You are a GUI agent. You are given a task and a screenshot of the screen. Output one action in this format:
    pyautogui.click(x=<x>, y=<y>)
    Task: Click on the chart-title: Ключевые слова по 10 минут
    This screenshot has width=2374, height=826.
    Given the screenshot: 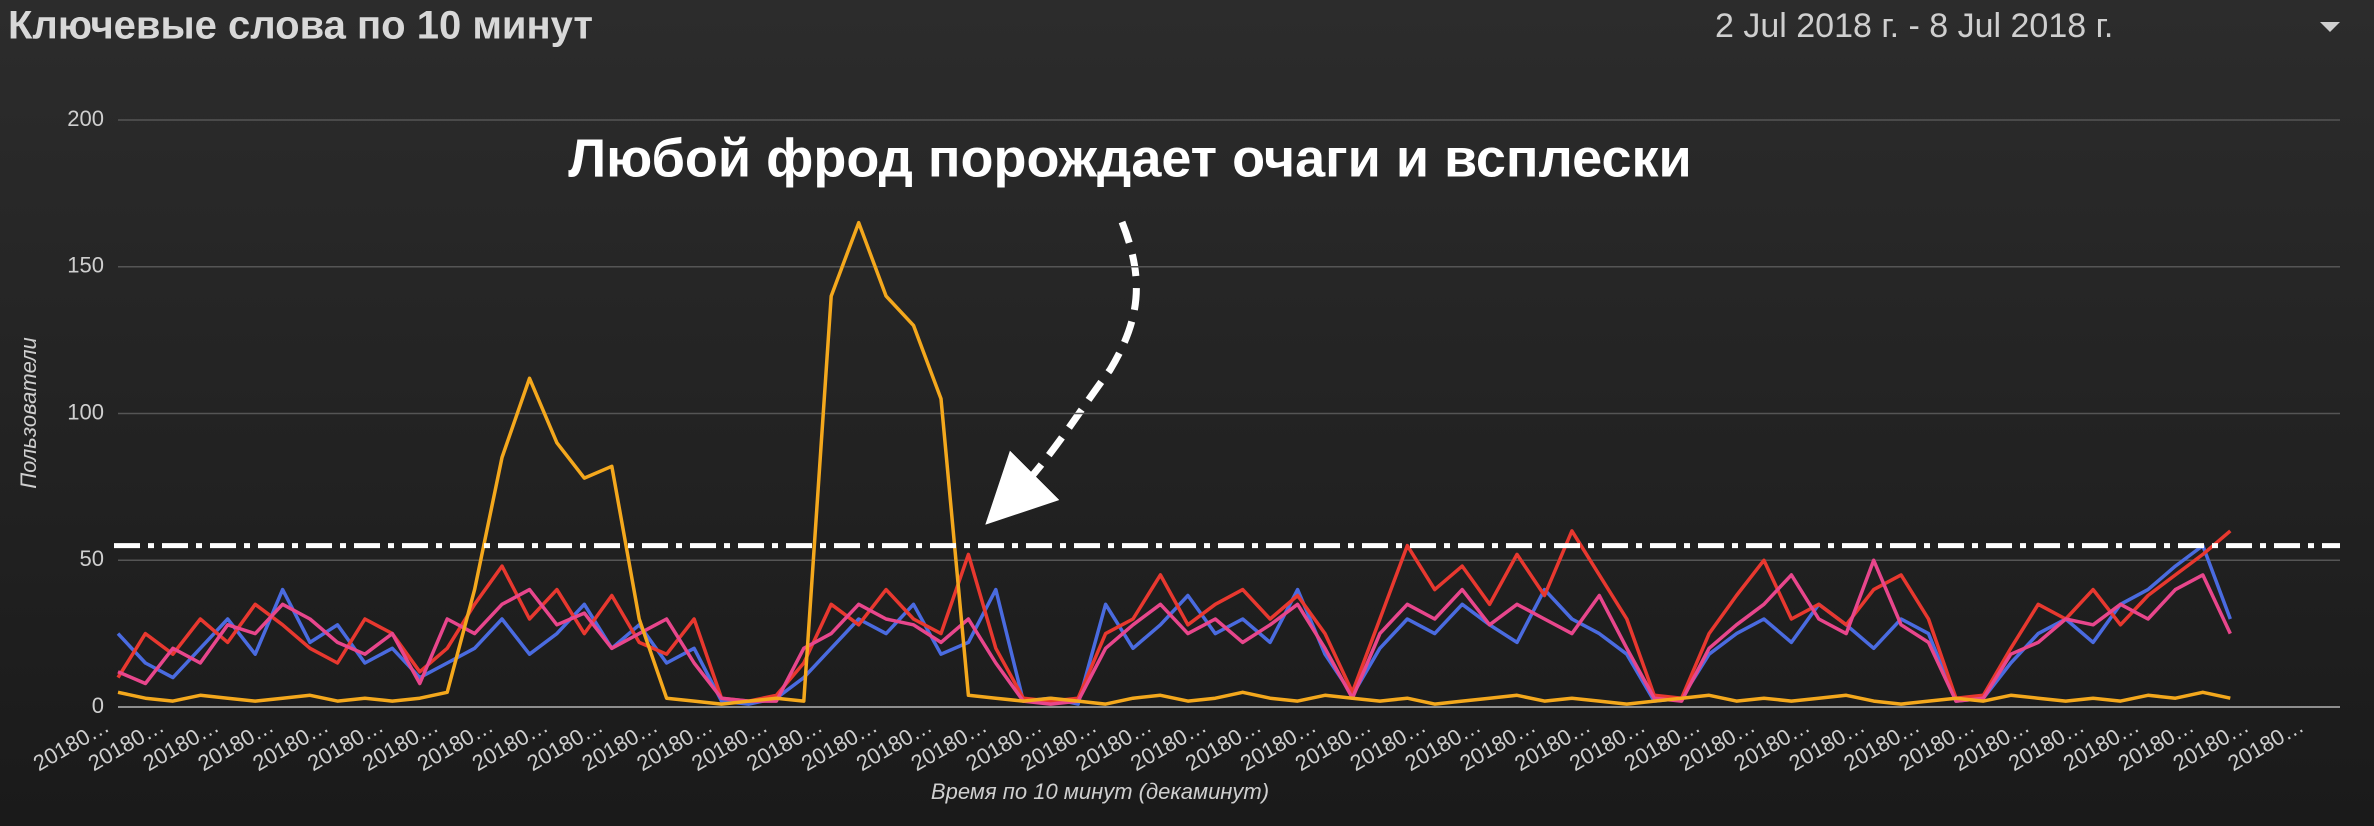 What is the action you would take?
    pyautogui.click(x=300, y=26)
    